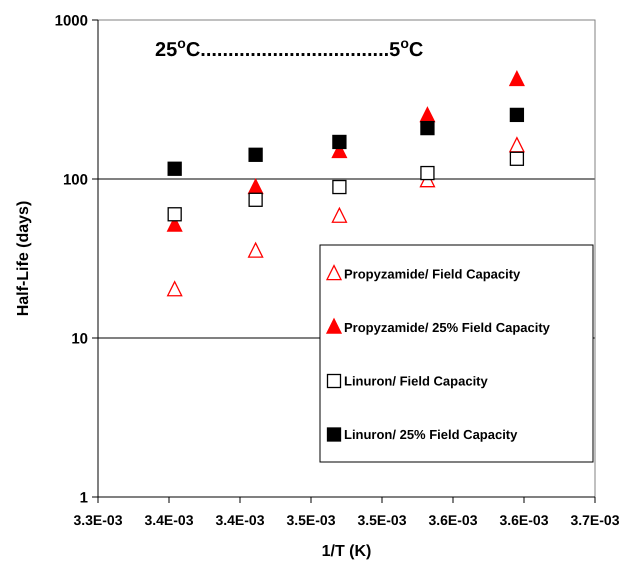  Describe the element at coordinates (416, 381) in the screenshot. I see `legend-label: Linuron/ Field Capacity` at that location.